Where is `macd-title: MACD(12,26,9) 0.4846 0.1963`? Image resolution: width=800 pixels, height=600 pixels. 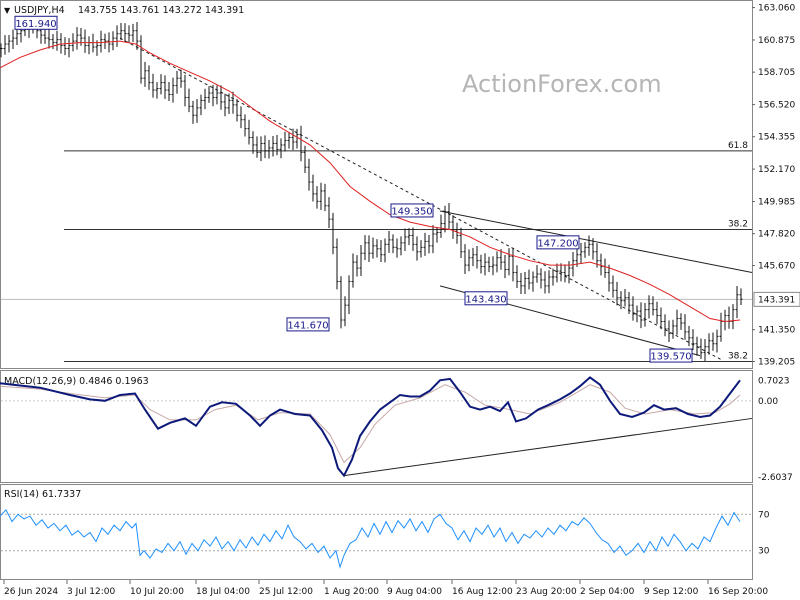 macd-title: MACD(12,26,9) 0.4846 0.1963 is located at coordinates (76, 381).